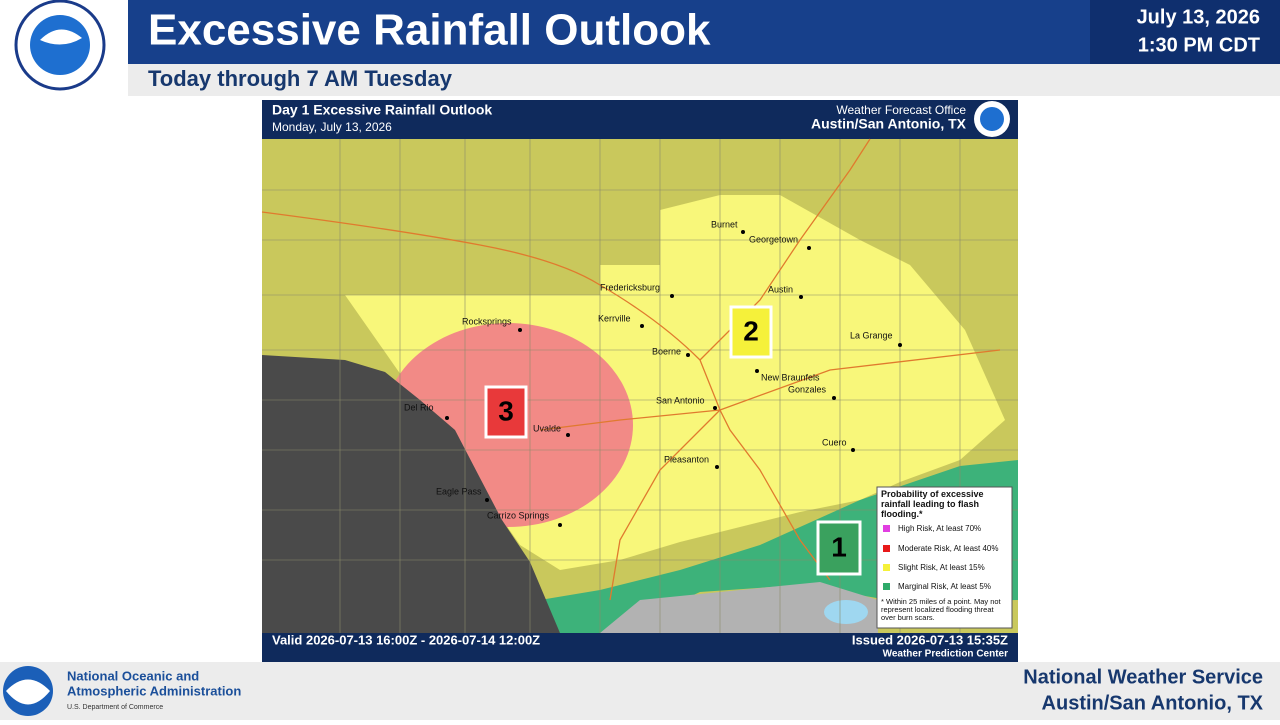 The image size is (1280, 725). What do you see at coordinates (846, 612) in the screenshot?
I see `bay` at bounding box center [846, 612].